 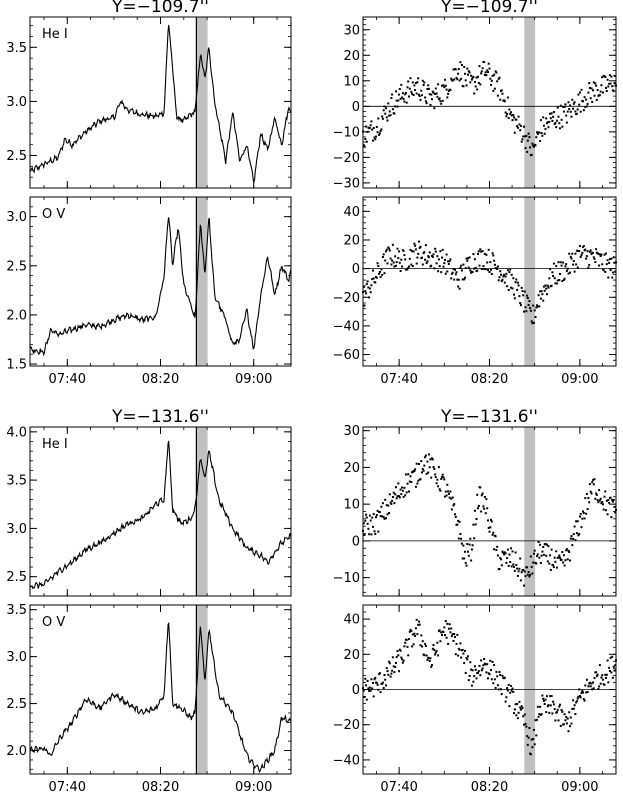 What do you see at coordinates (149, 699) in the screenshot?
I see `panel-6: 07:40 08:20 09:00 2.0 2.5 3.0 3.5 O V` at bounding box center [149, 699].